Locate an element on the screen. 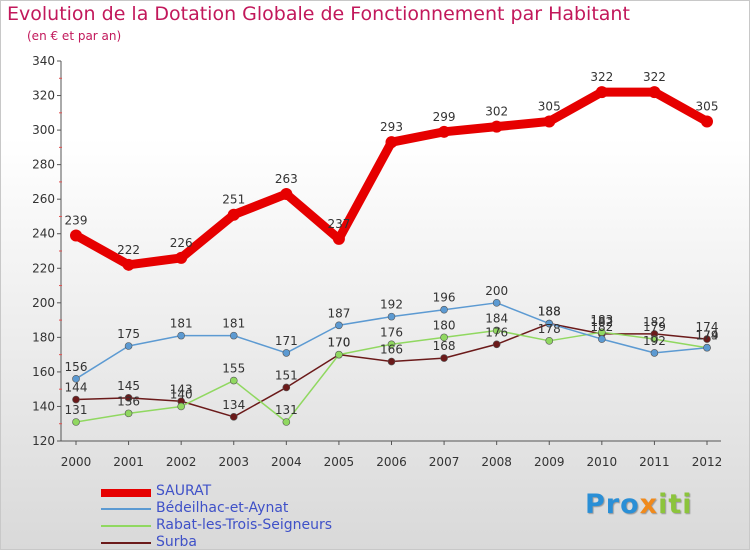 The height and width of the screenshot is (552, 750). data-label: 175 is located at coordinates (128, 334).